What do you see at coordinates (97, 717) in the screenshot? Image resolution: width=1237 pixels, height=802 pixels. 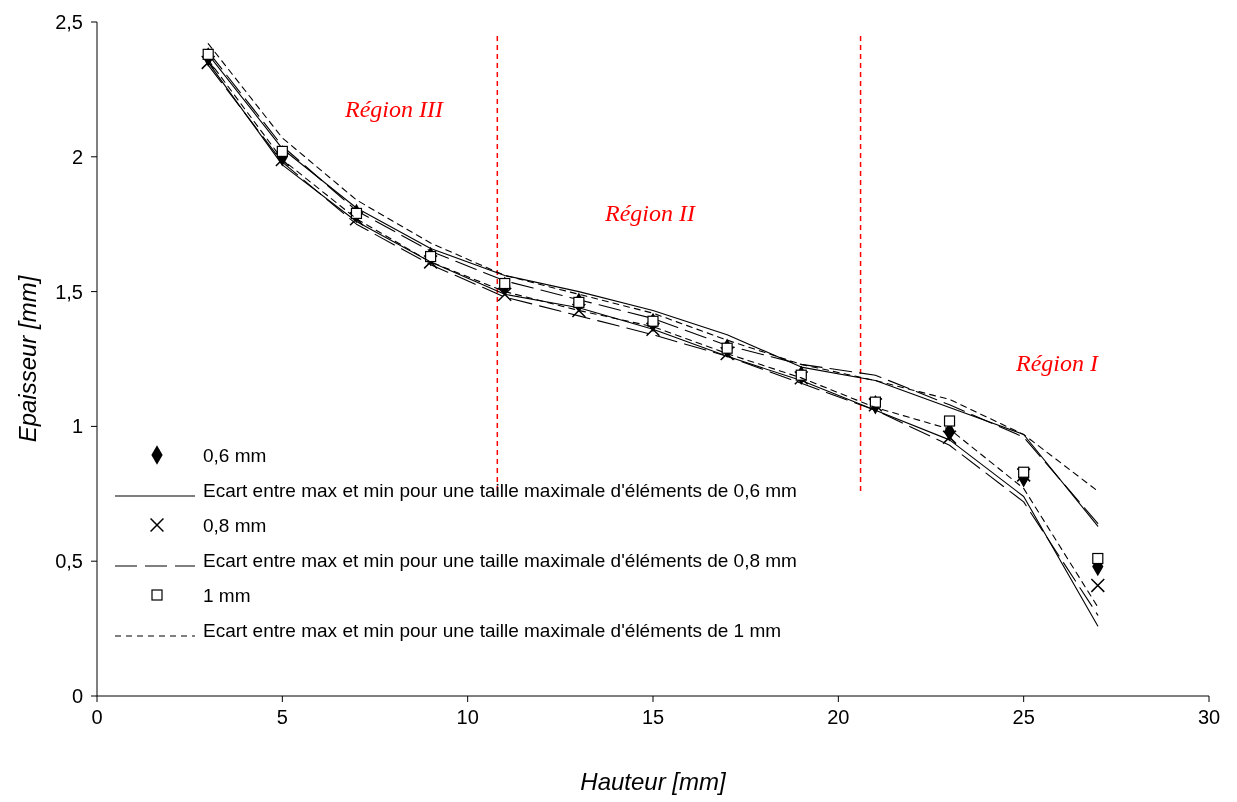 I see `x-tick-label: 0` at bounding box center [97, 717].